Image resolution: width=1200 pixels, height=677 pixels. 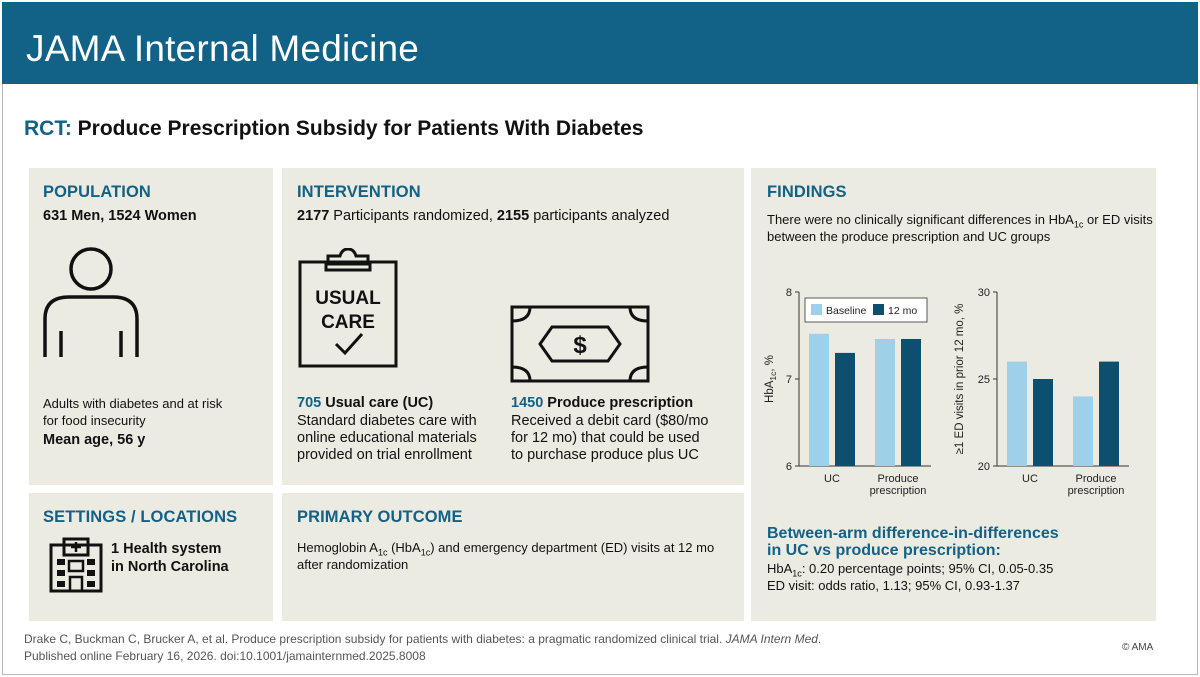 What do you see at coordinates (601, 216) in the screenshot?
I see `analyzed-label: participants analyzed` at bounding box center [601, 216].